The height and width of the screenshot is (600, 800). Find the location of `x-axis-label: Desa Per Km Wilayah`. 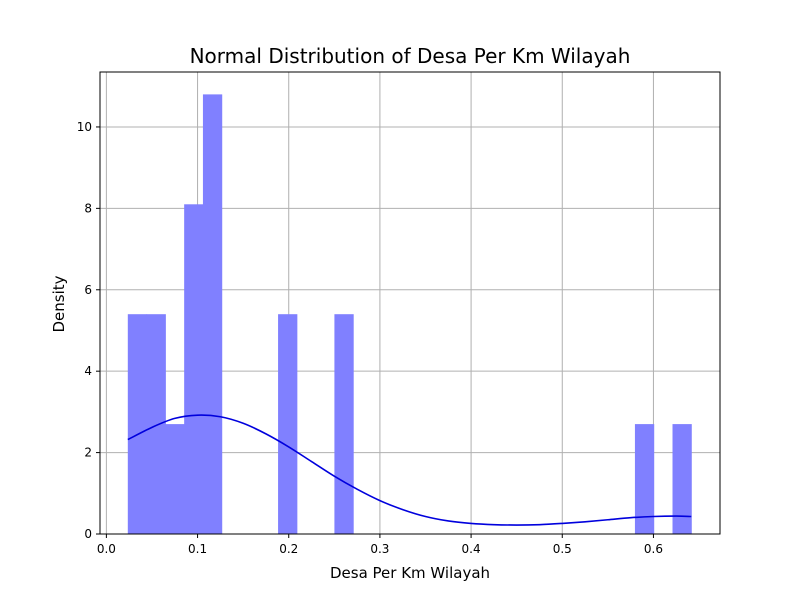

x-axis-label: Desa Per Km Wilayah is located at coordinates (410, 573).